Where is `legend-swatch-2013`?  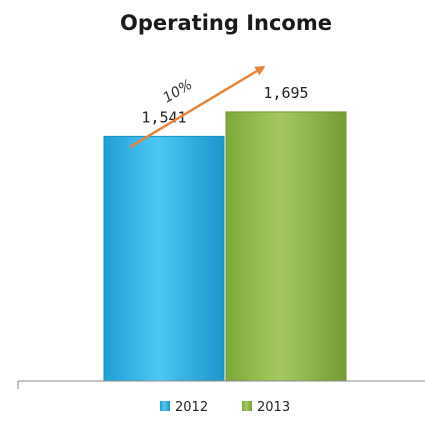
legend-swatch-2013 is located at coordinates (247, 406).